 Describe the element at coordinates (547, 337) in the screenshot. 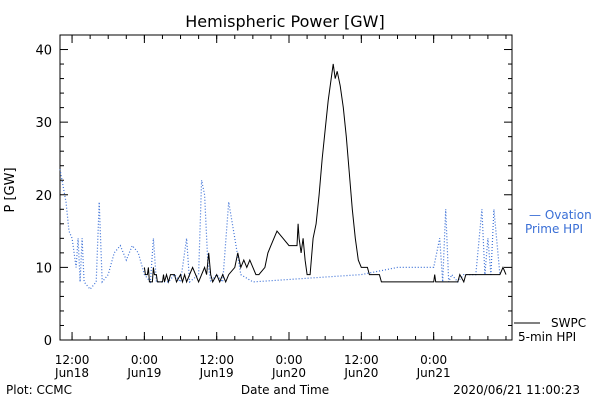

I see `legend-swpc-line2: 5-min HPI` at that location.